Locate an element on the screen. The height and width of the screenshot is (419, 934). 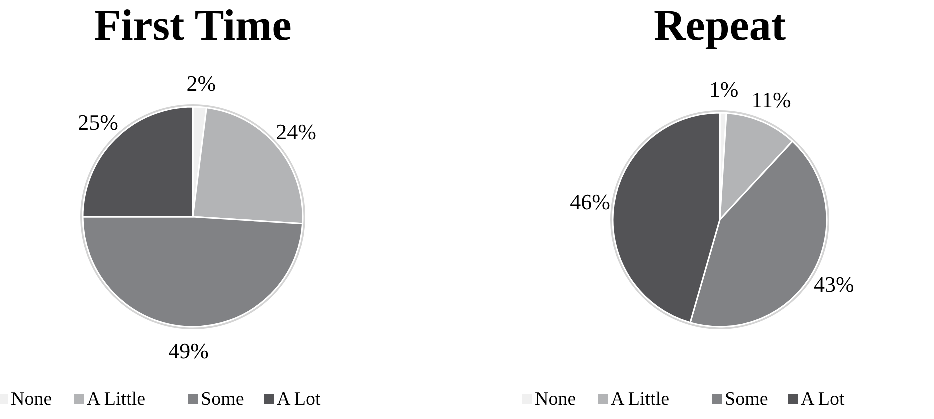
data-label: 46% is located at coordinates (590, 201).